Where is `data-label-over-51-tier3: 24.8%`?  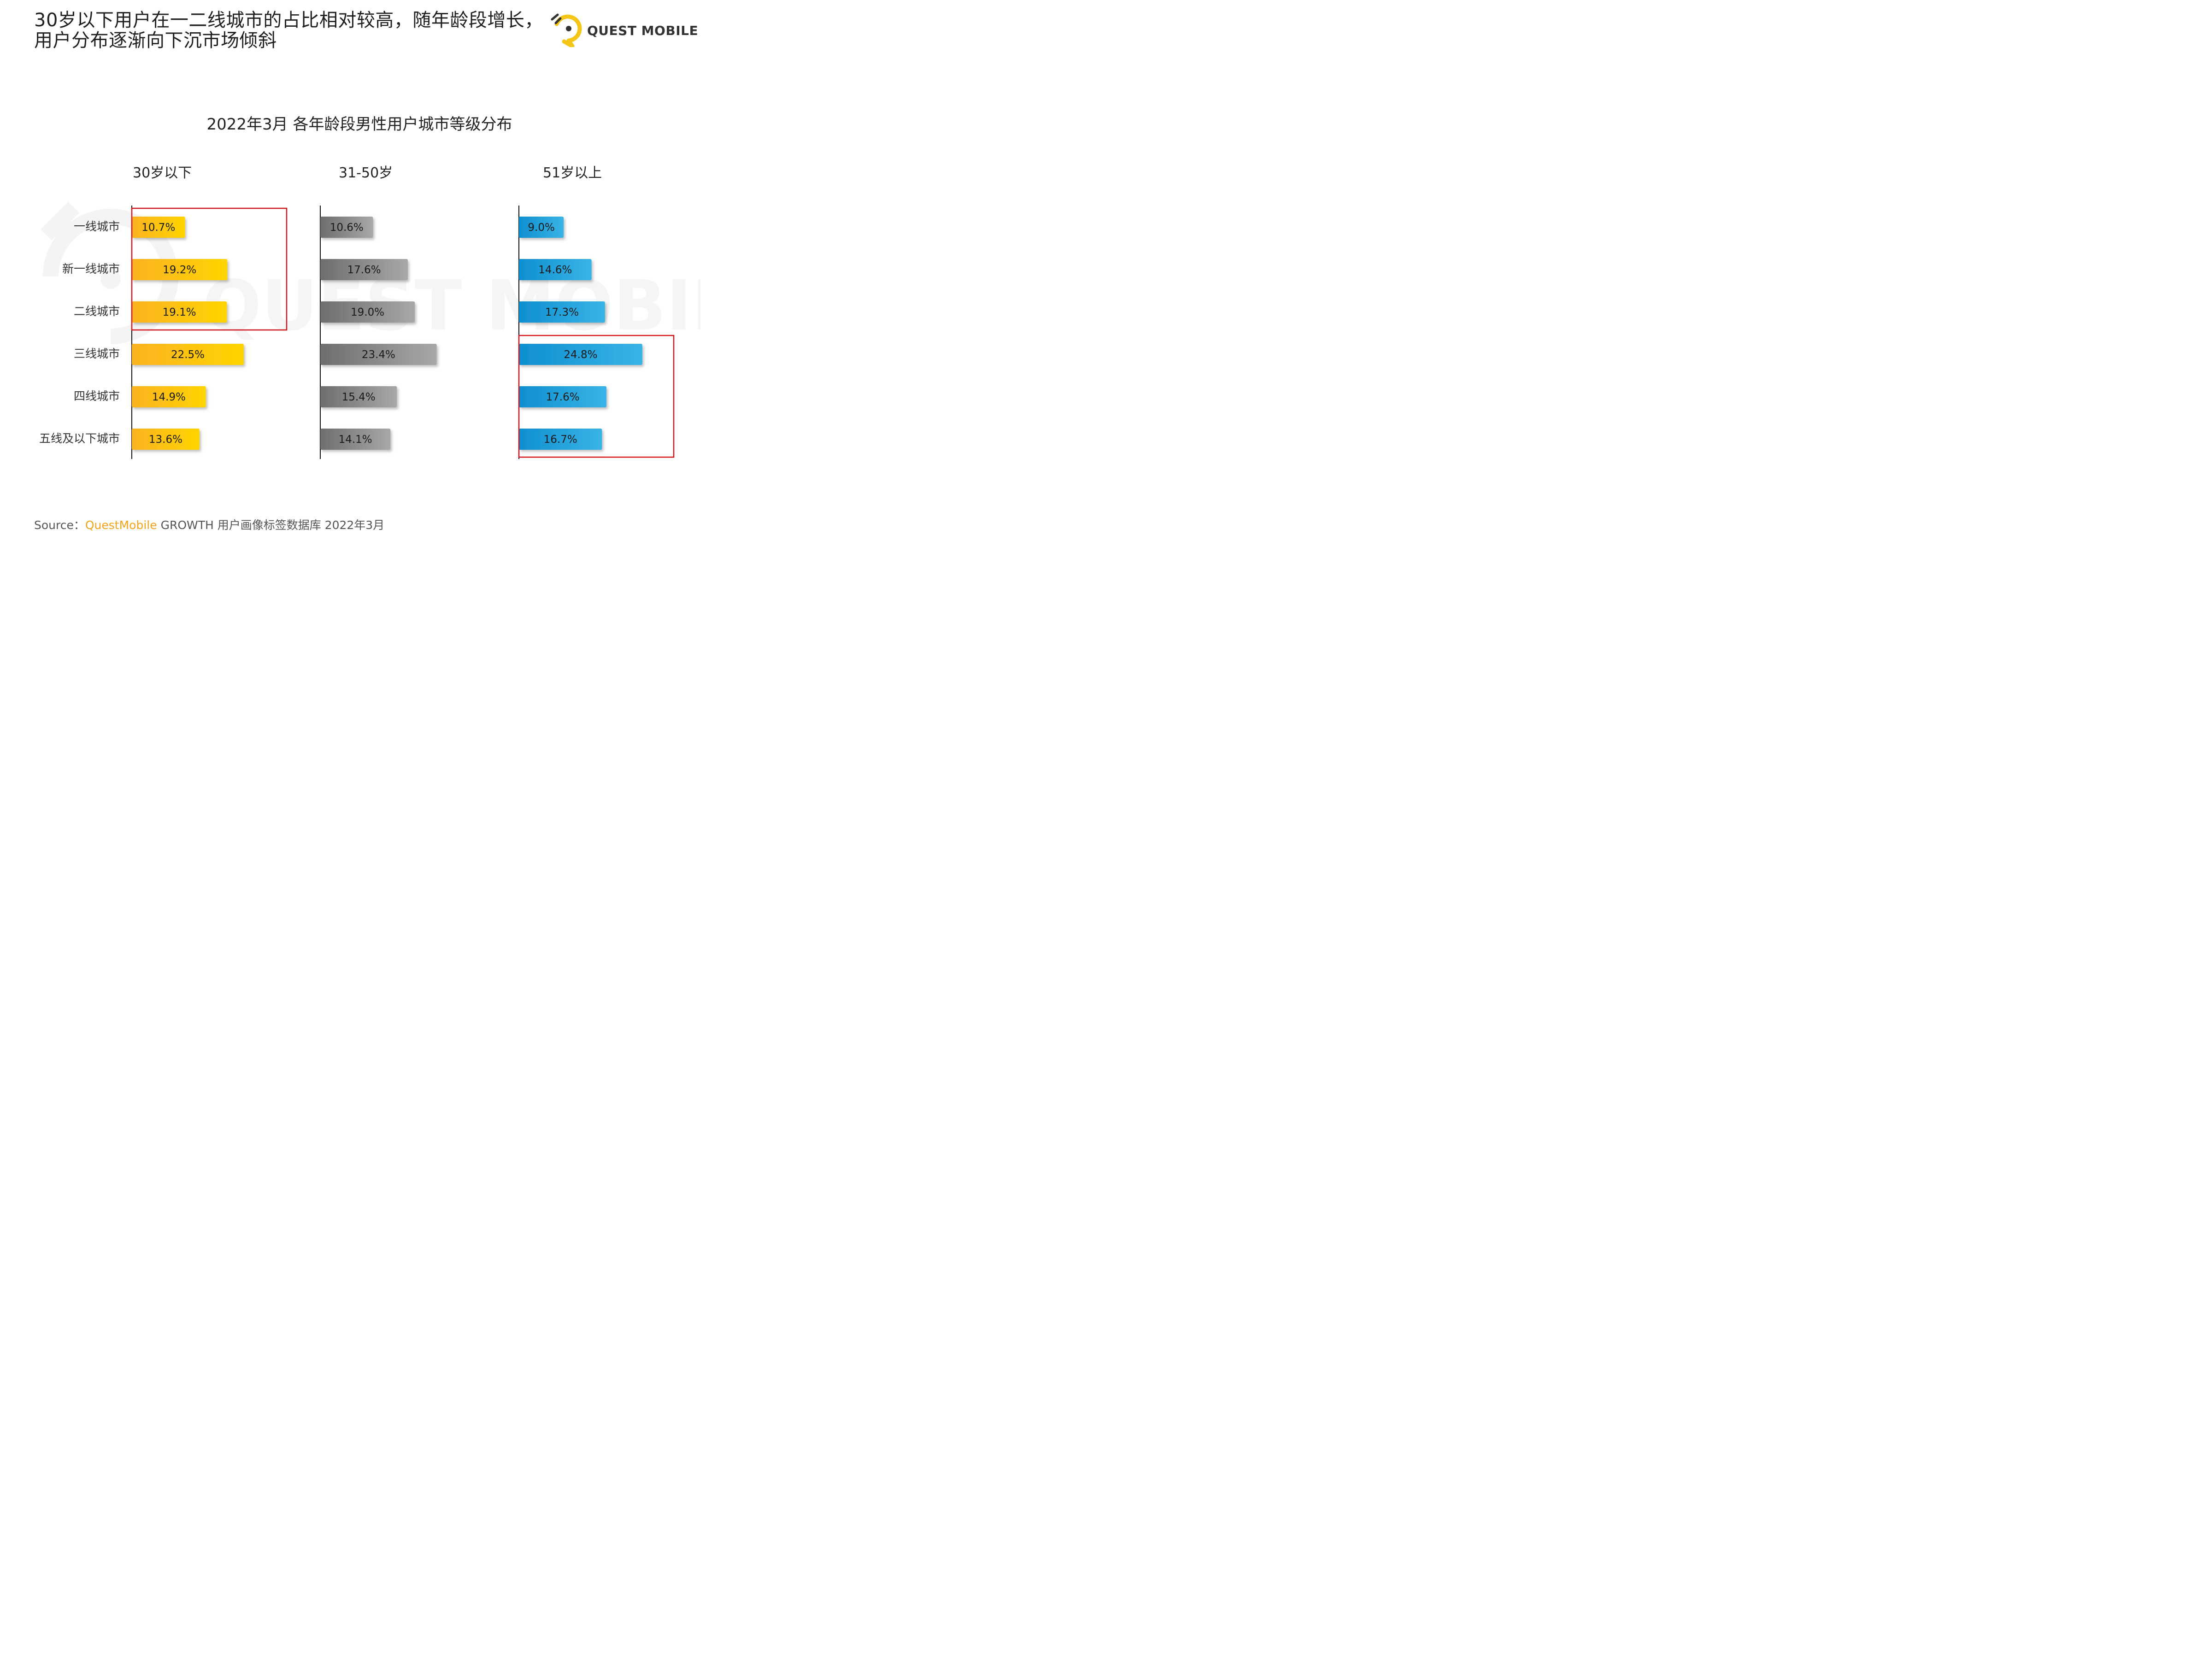
data-label-over-51-tier3: 24.8% is located at coordinates (580, 355).